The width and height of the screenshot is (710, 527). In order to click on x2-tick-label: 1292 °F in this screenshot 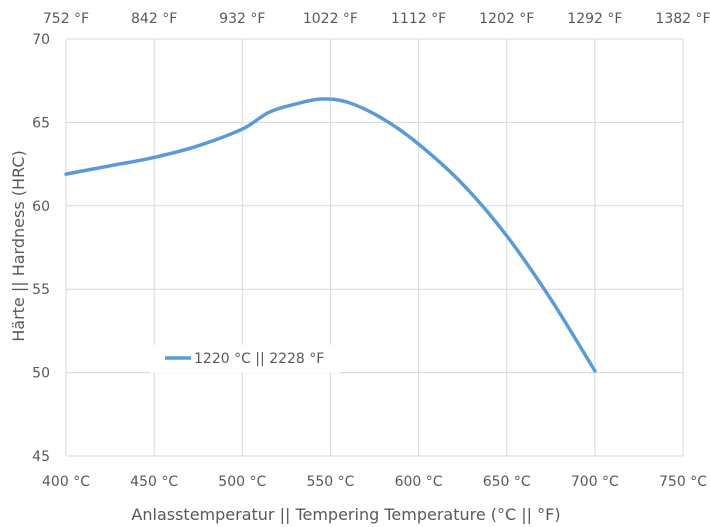, I will do `click(594, 19)`.